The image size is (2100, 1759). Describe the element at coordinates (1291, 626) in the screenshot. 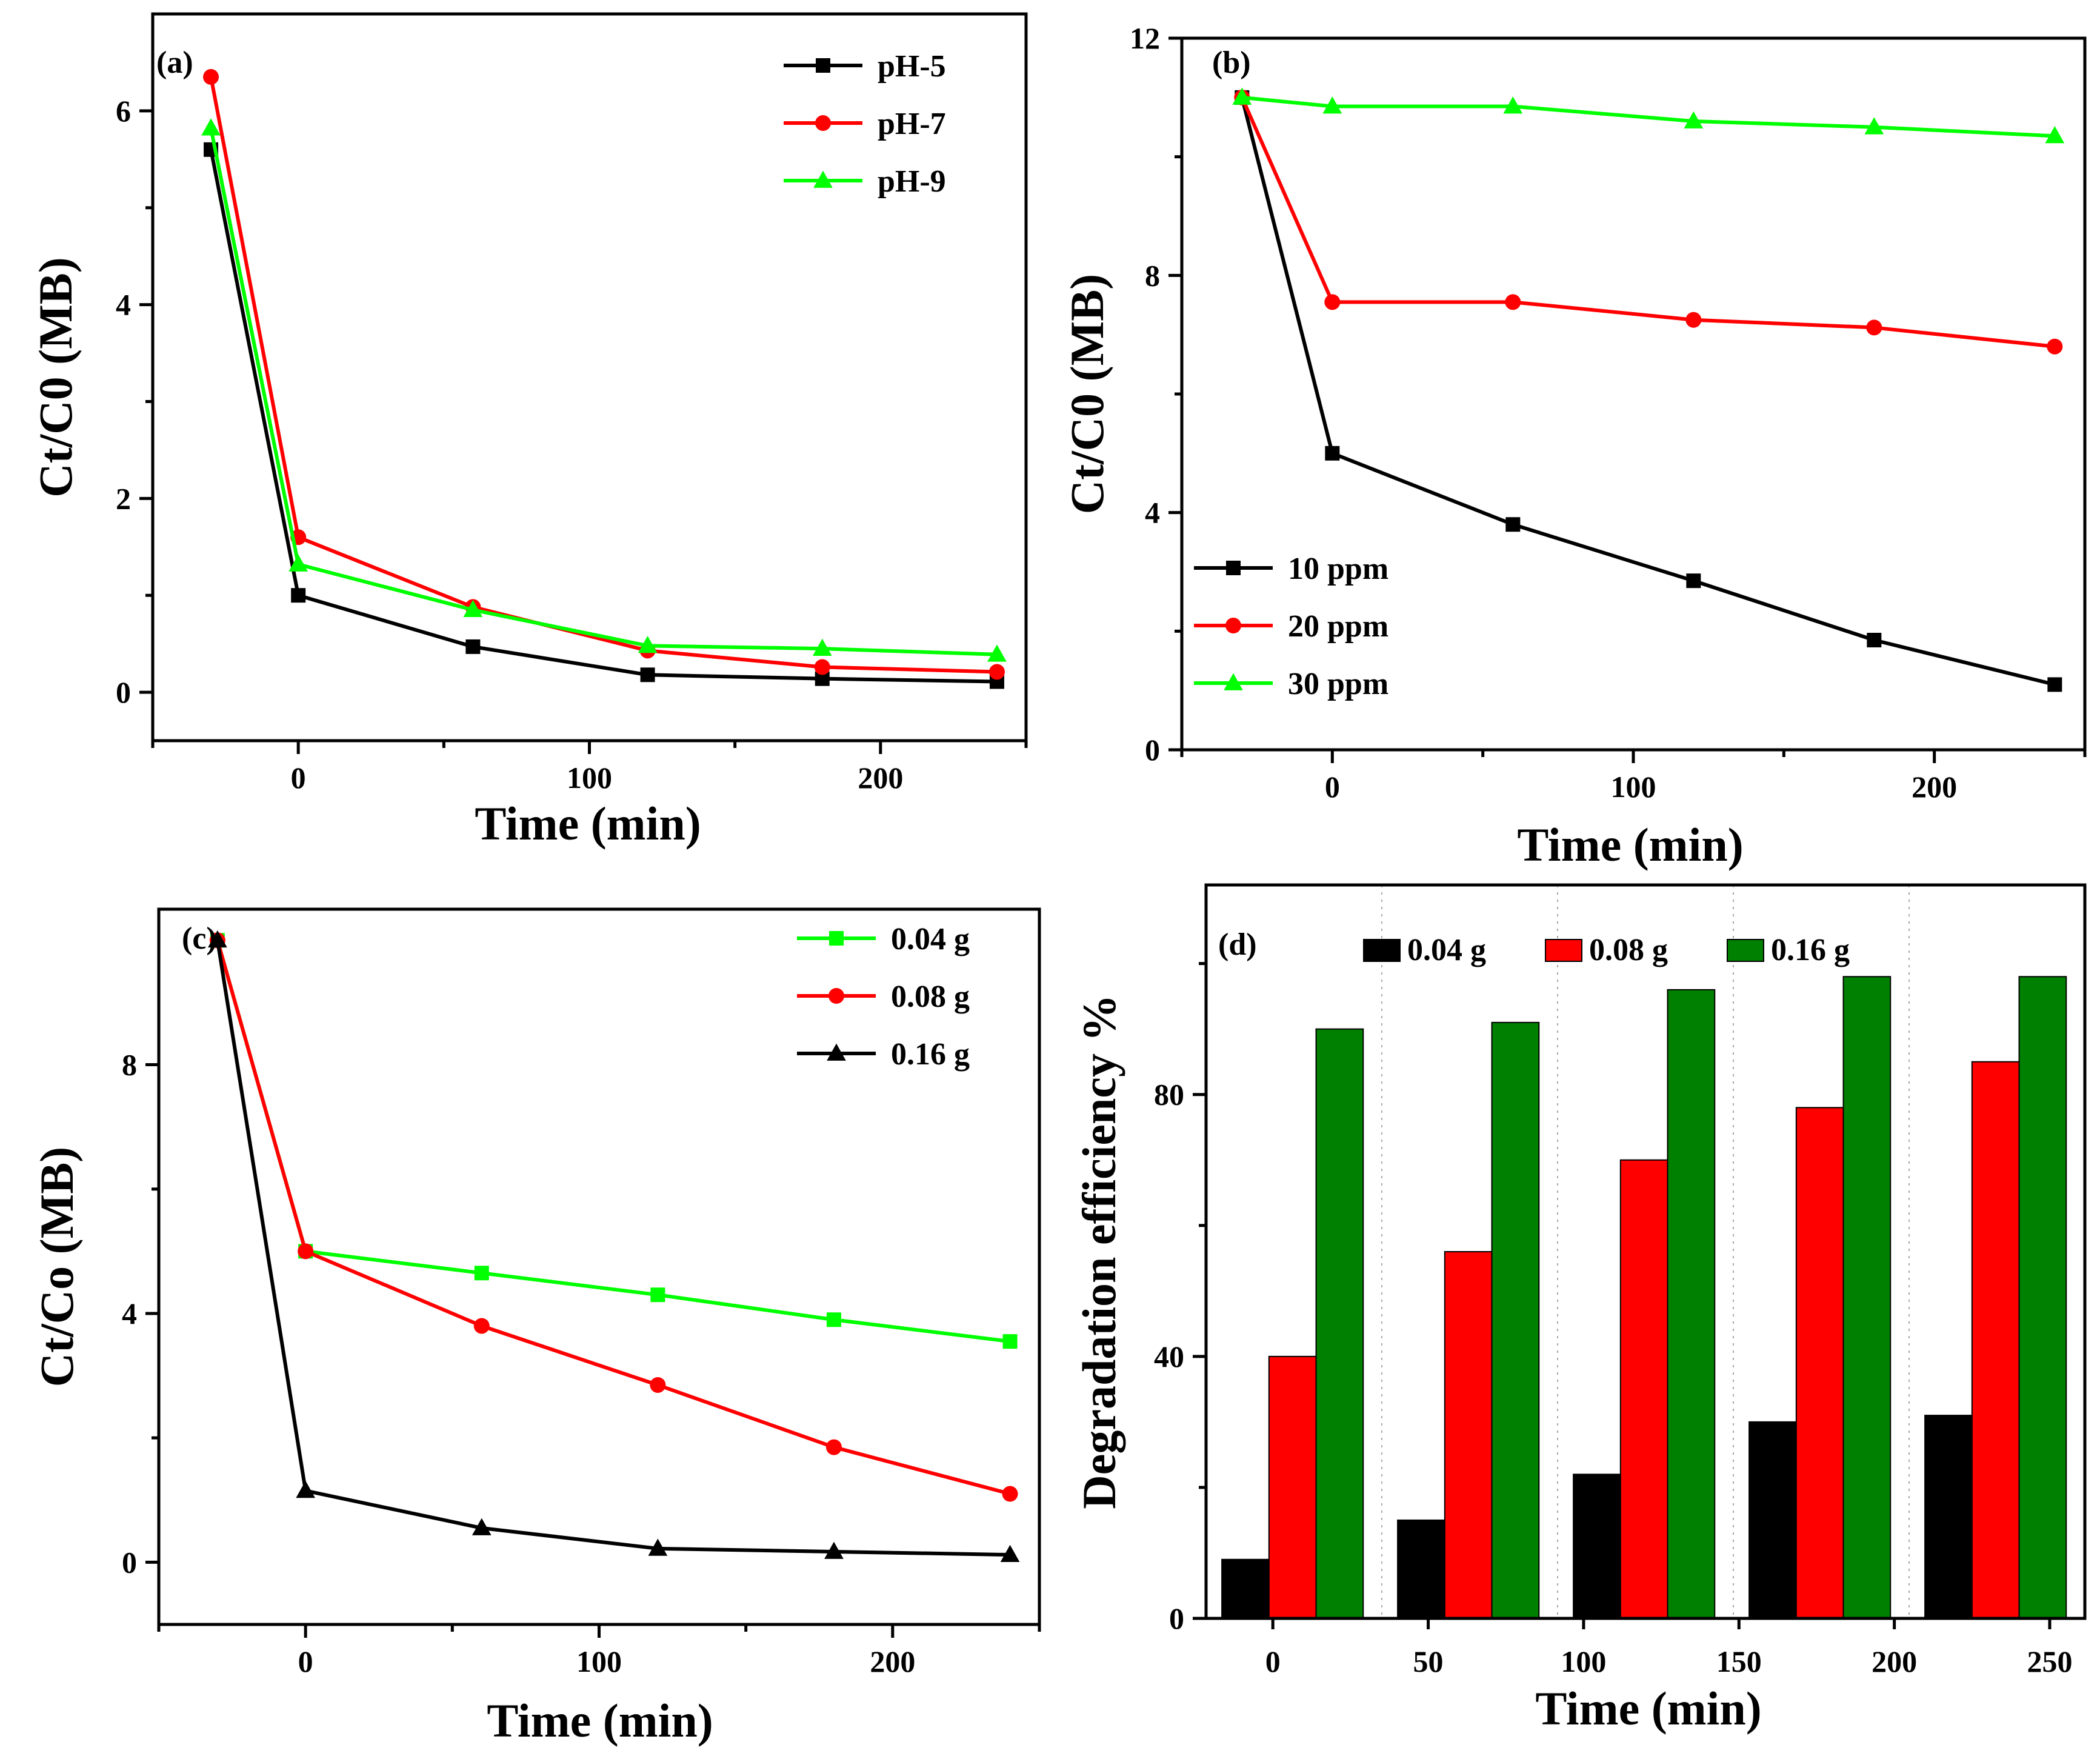

I see `legend: 10 ppm 20 ppm 30 ppm` at that location.